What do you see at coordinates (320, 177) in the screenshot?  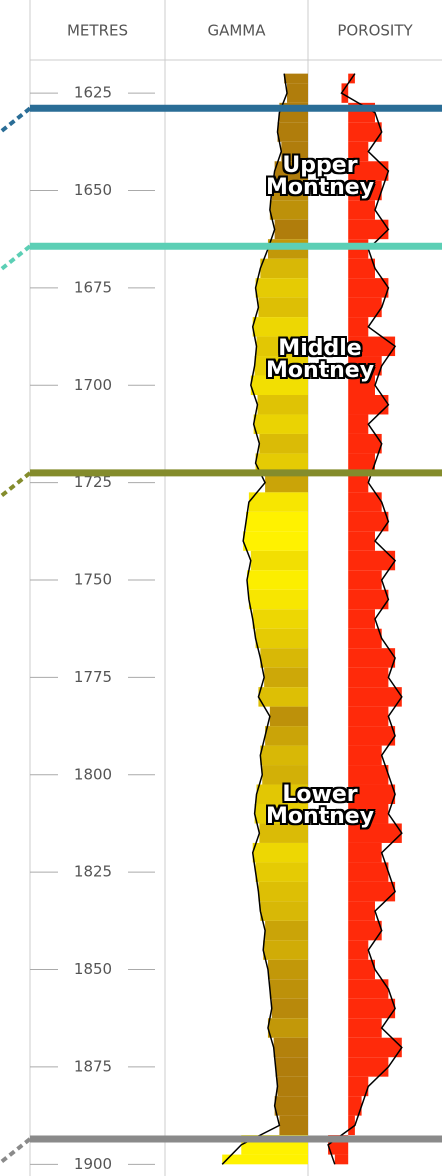 I see `zone-label: Upper Montney` at bounding box center [320, 177].